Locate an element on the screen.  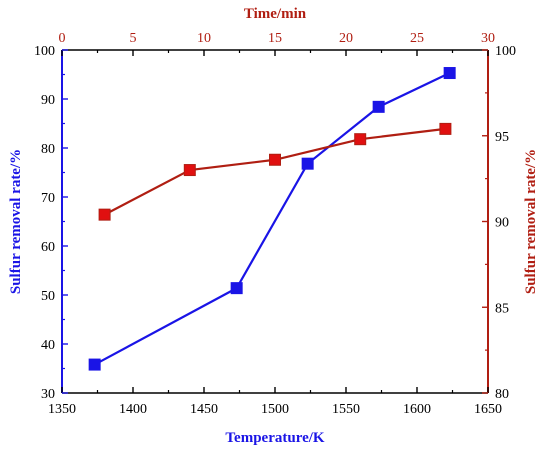
y-right-tick-label: 80 is located at coordinates (502, 394).